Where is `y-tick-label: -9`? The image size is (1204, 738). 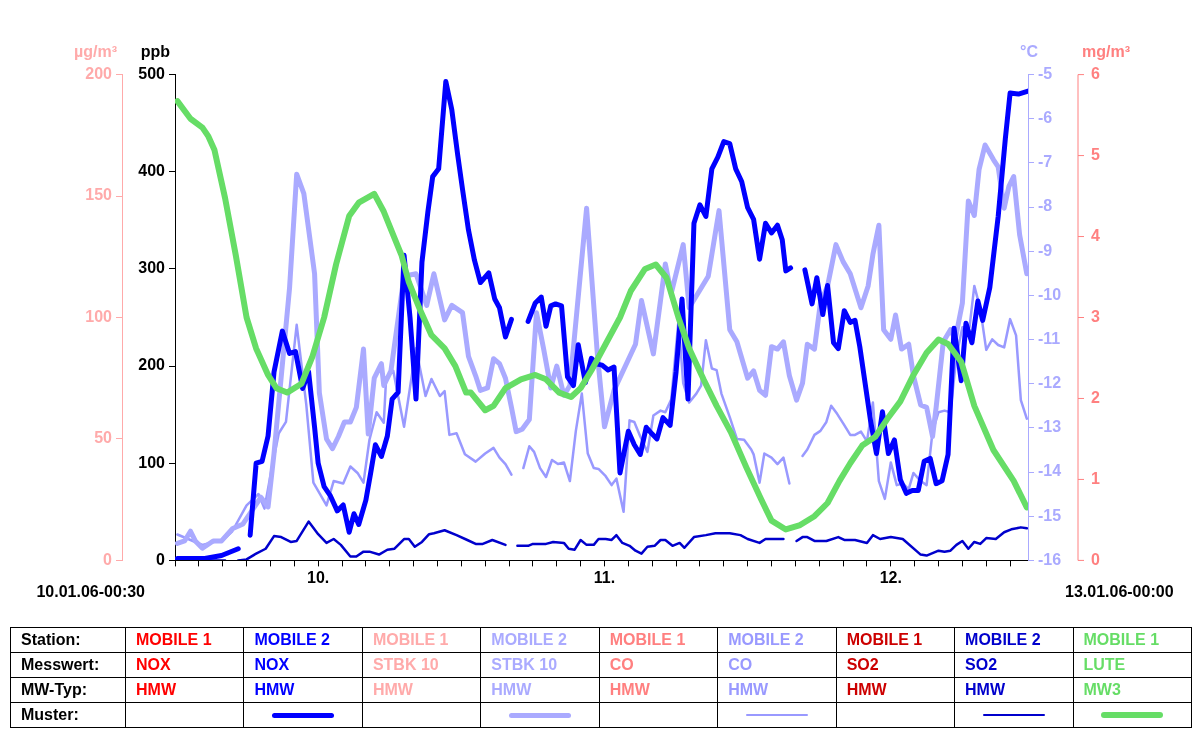
y-tick-label: -9 is located at coordinates (1045, 250).